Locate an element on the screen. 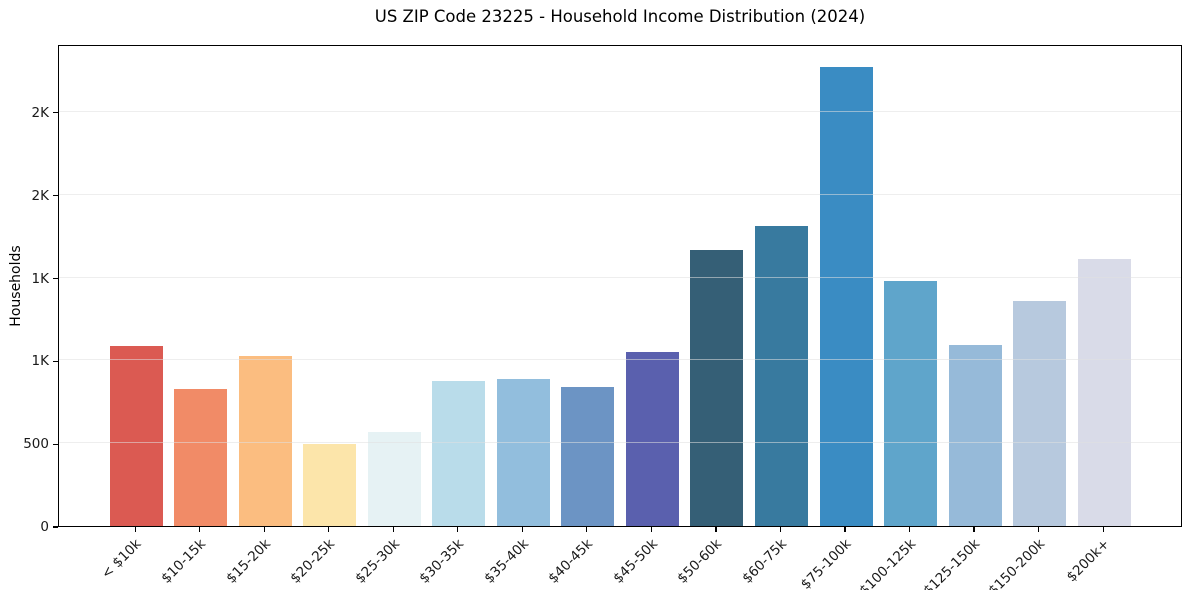  bar-$10-15k is located at coordinates (201, 457).